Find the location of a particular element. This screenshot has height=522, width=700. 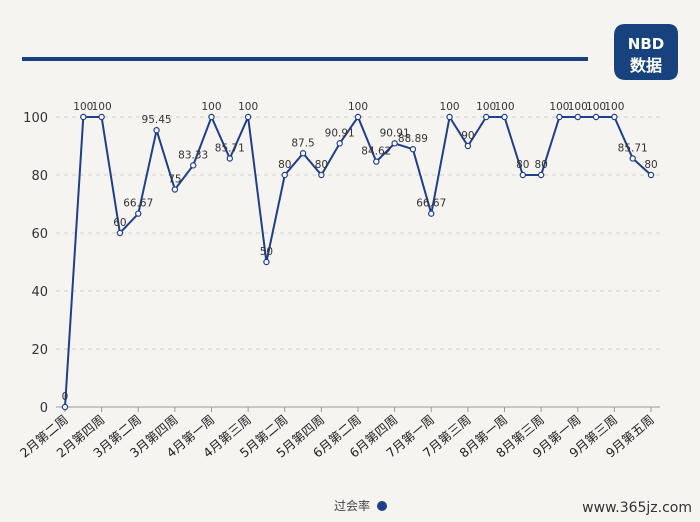

nbd-logo: NBD 数据 is located at coordinates (646, 52).